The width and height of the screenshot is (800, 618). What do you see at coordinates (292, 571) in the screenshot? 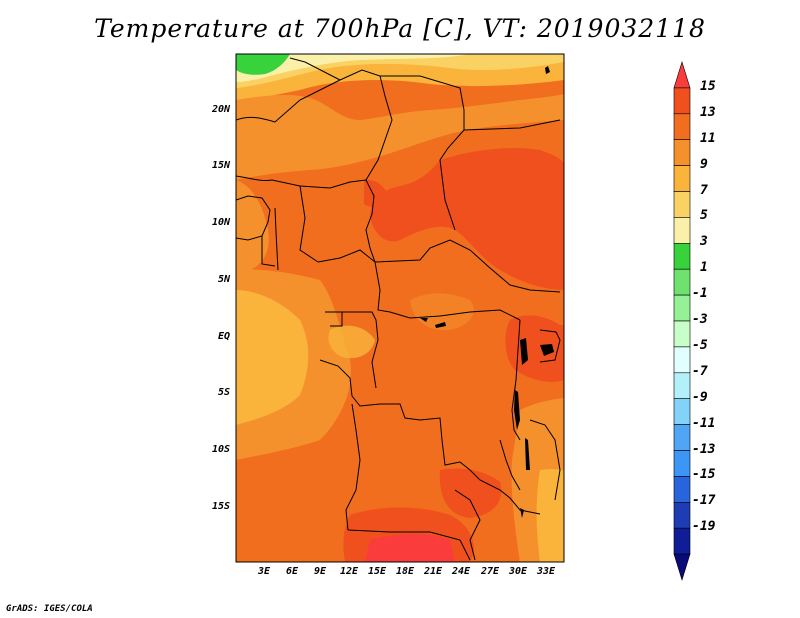
I see `lon-label: 6E` at bounding box center [292, 571].